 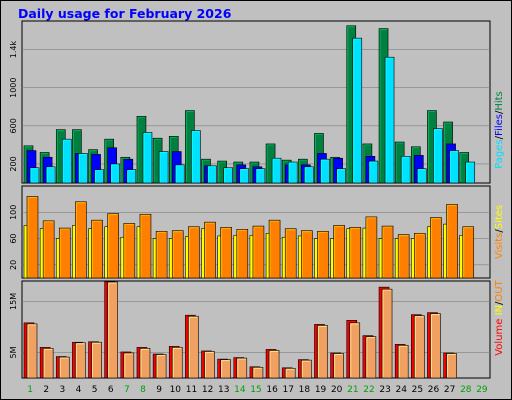 What do you see at coordinates (13, 352) in the screenshot?
I see `y-tick-label: 5M` at bounding box center [13, 352].